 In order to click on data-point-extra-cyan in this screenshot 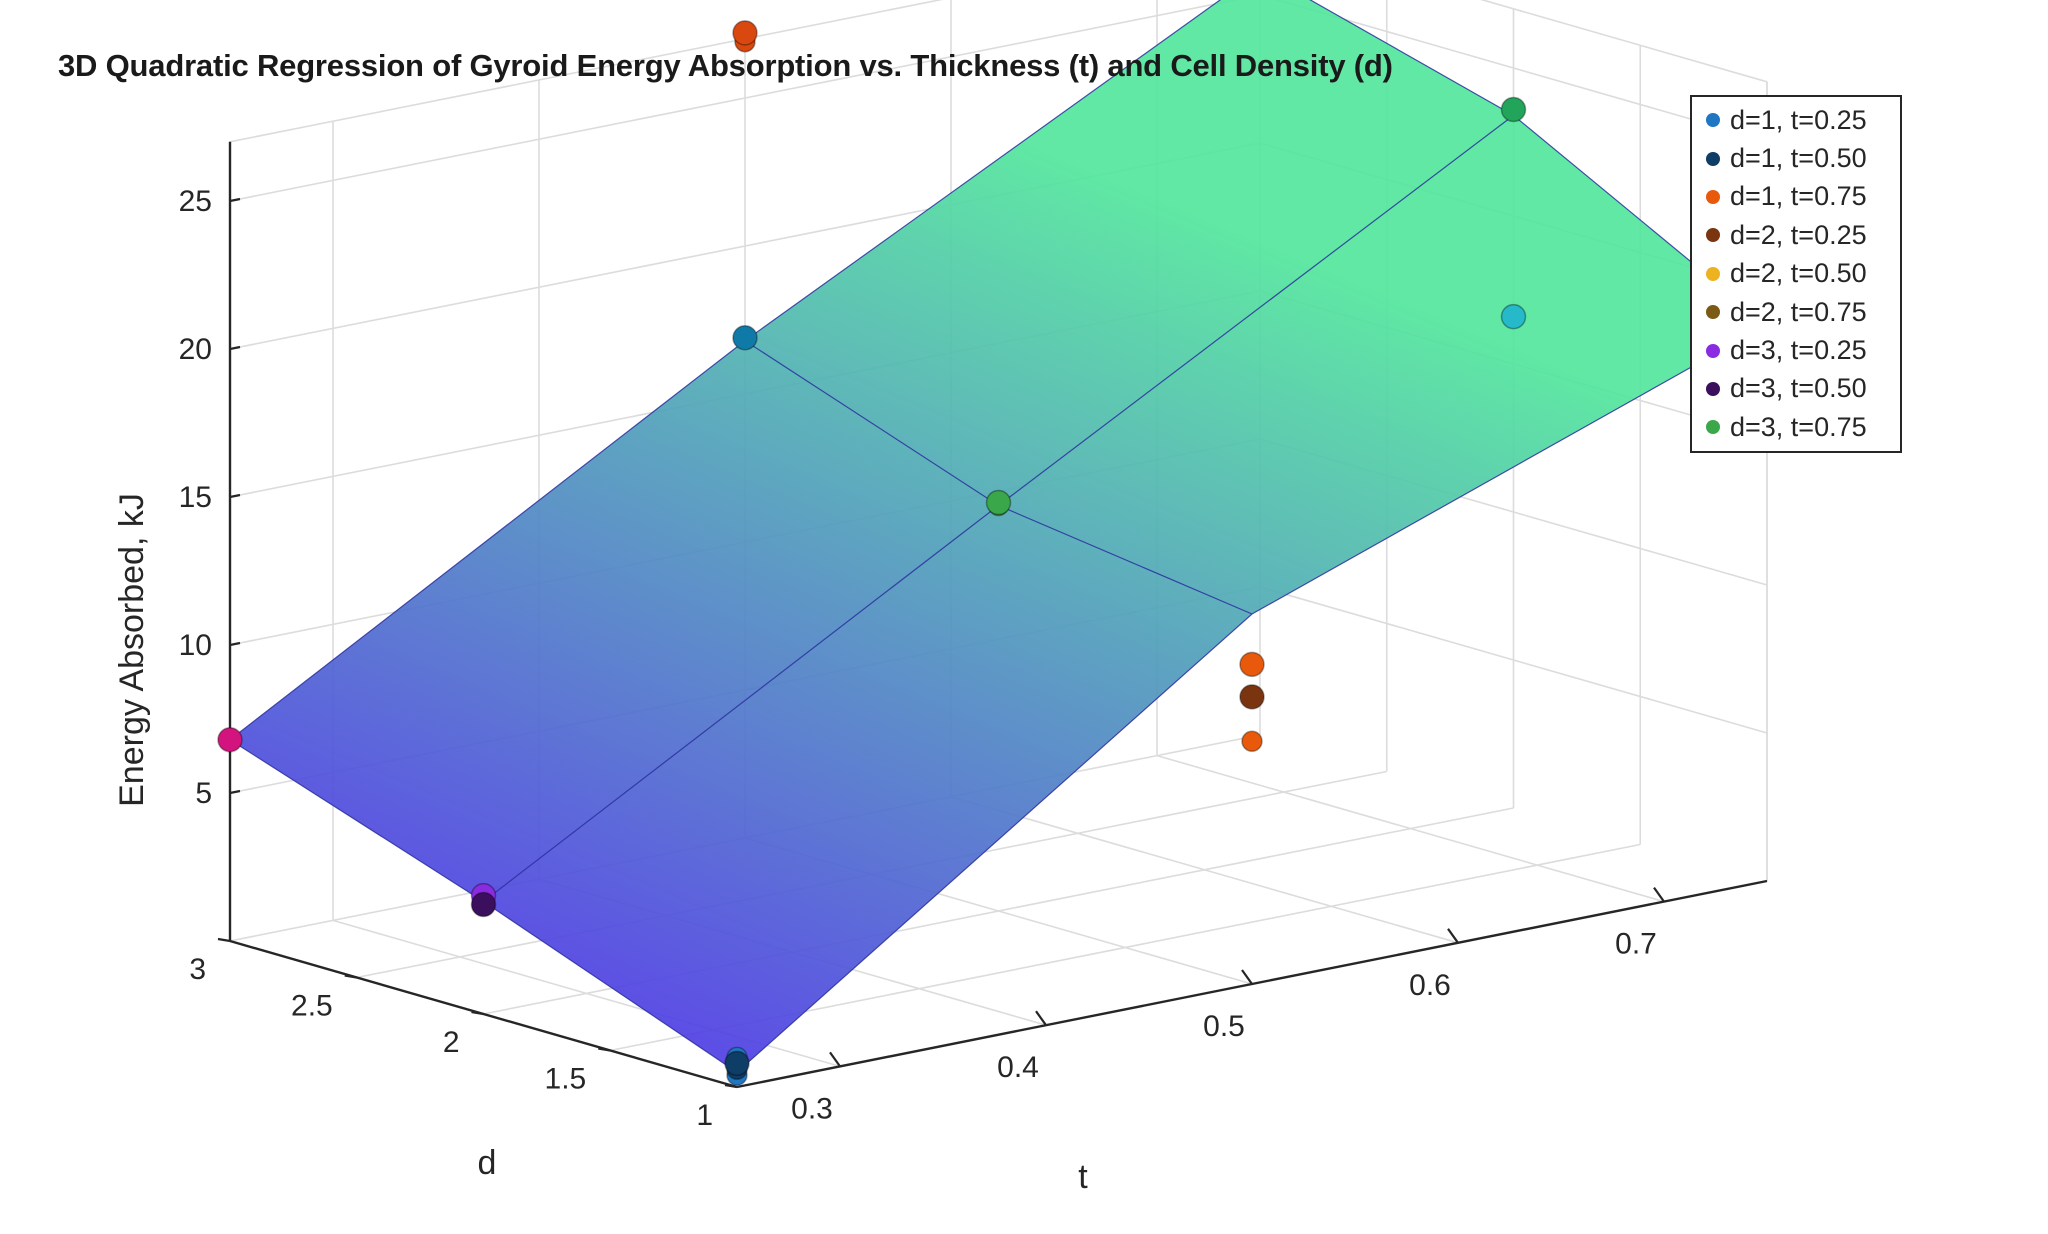, I will do `click(1513, 316)`.